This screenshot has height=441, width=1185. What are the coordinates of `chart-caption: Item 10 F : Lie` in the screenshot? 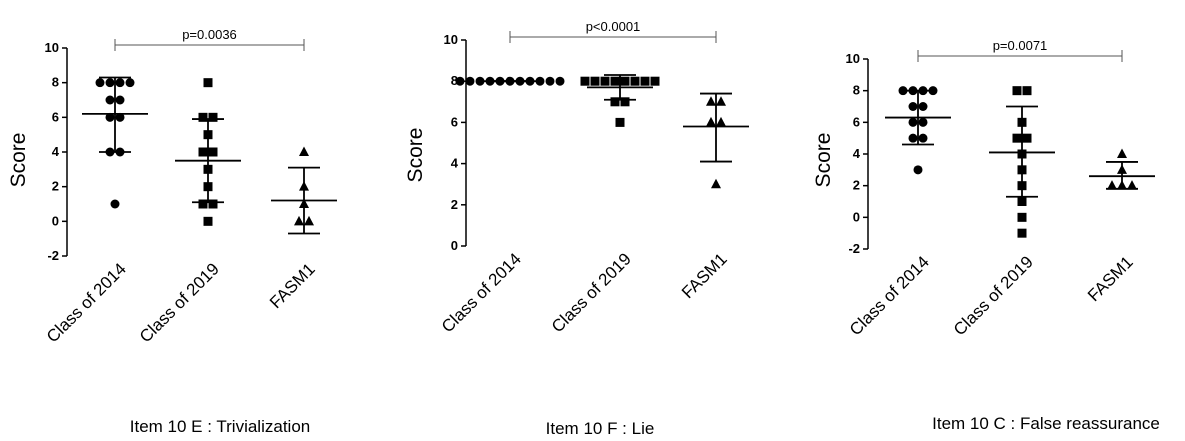 It's located at (600, 428).